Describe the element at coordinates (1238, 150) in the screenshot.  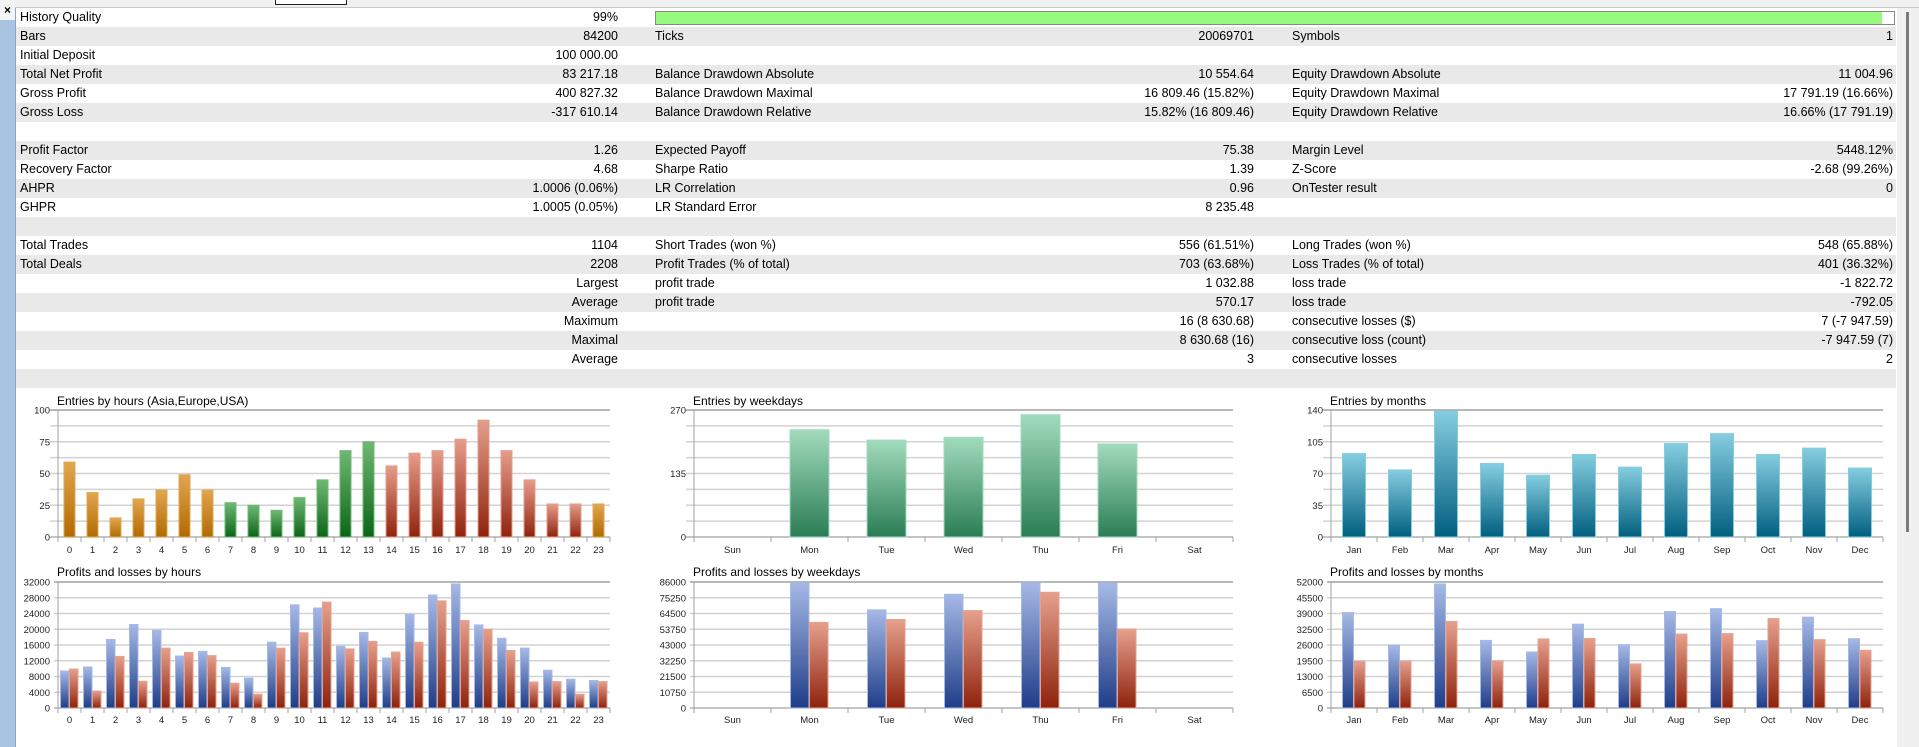
I see `report-value: 75.38` at that location.